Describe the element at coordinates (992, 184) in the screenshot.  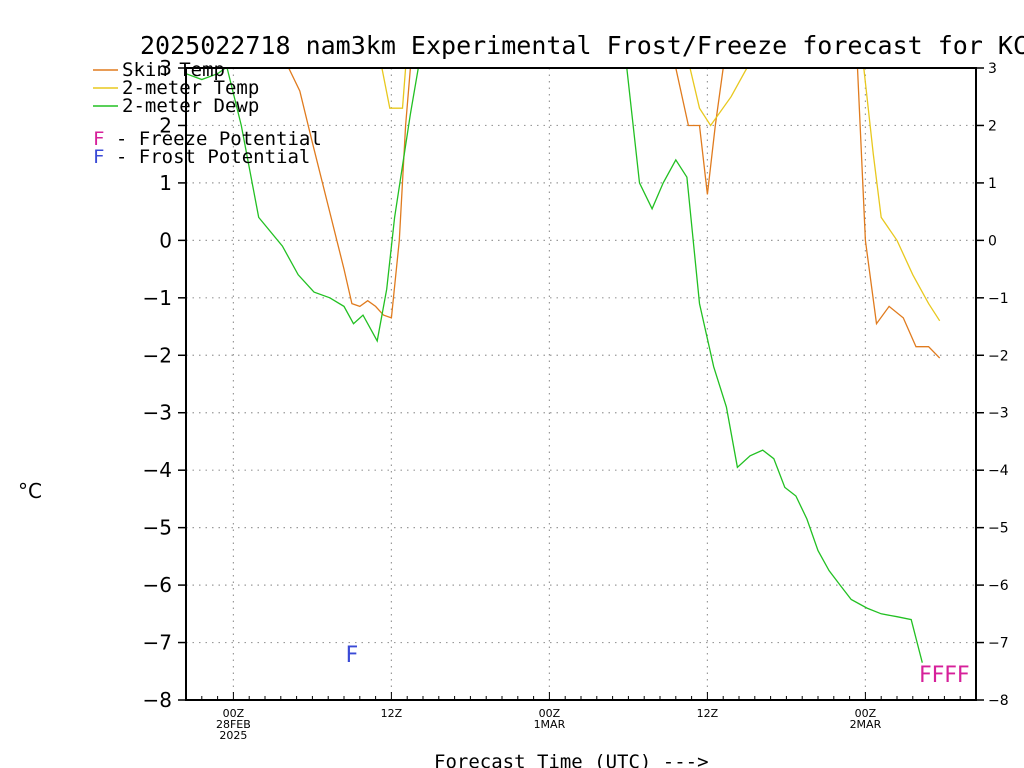
I see `y-tick-label-right: 1` at that location.